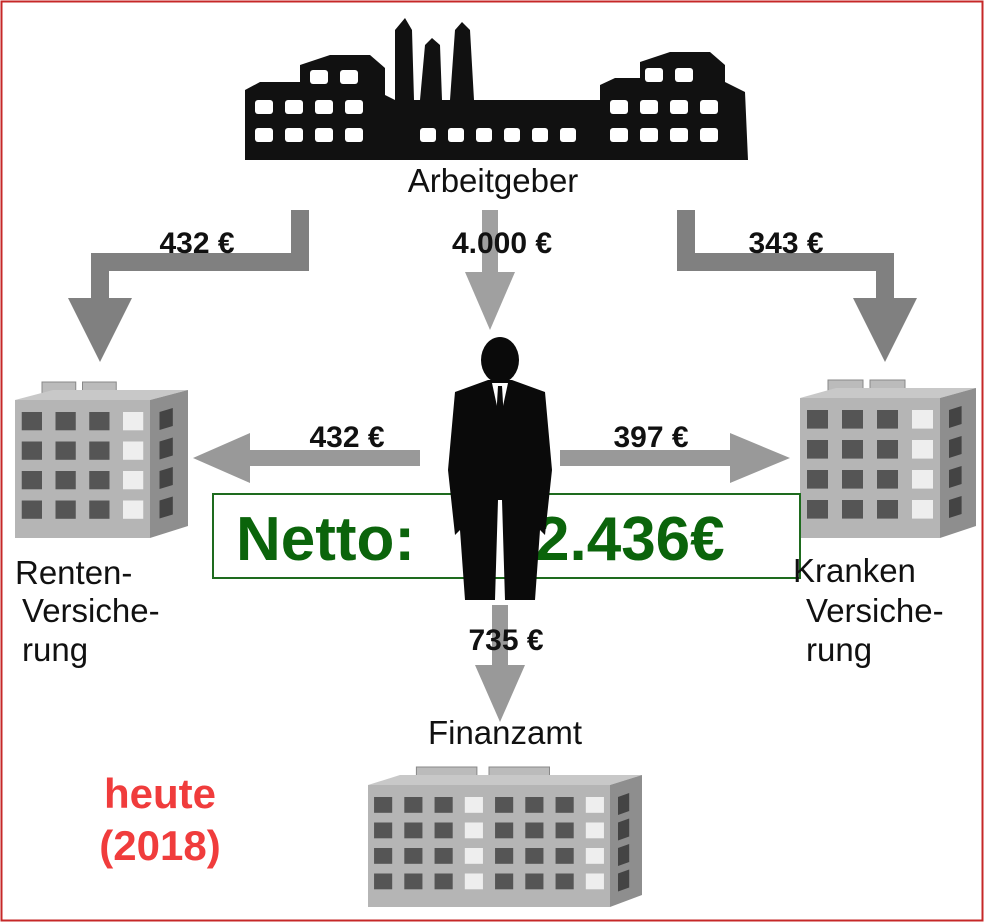  I want to click on note: (2018), so click(159, 845).